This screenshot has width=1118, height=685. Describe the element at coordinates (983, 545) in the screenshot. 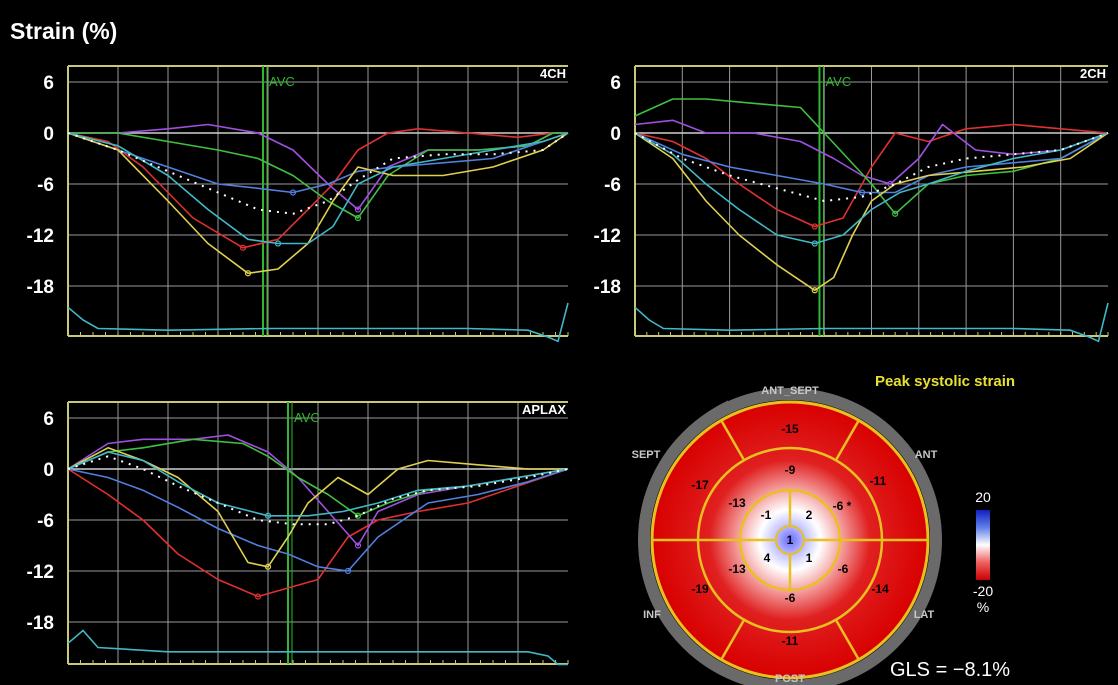

I see `colorbar` at that location.